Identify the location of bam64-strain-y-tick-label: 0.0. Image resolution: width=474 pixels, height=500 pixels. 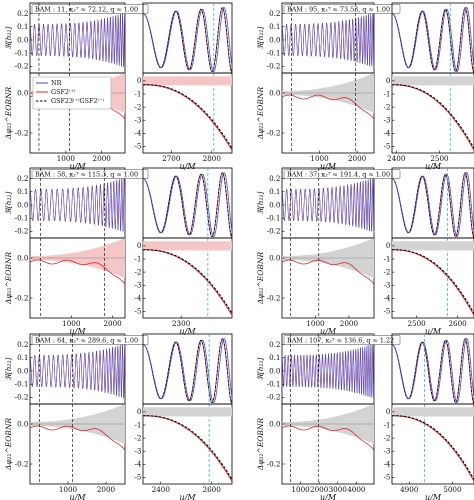
(23, 370).